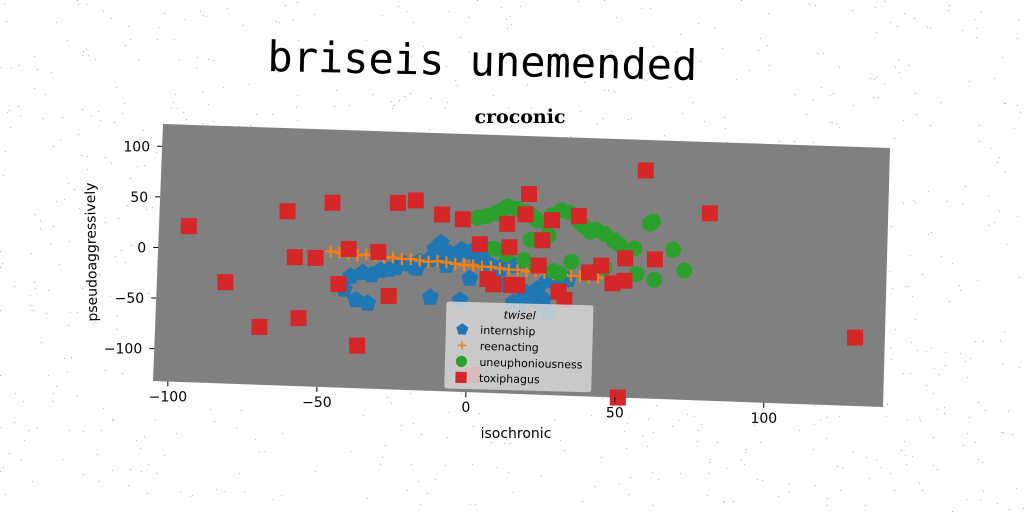  What do you see at coordinates (130, 299) in the screenshot?
I see `y-tick-label: −50` at bounding box center [130, 299].